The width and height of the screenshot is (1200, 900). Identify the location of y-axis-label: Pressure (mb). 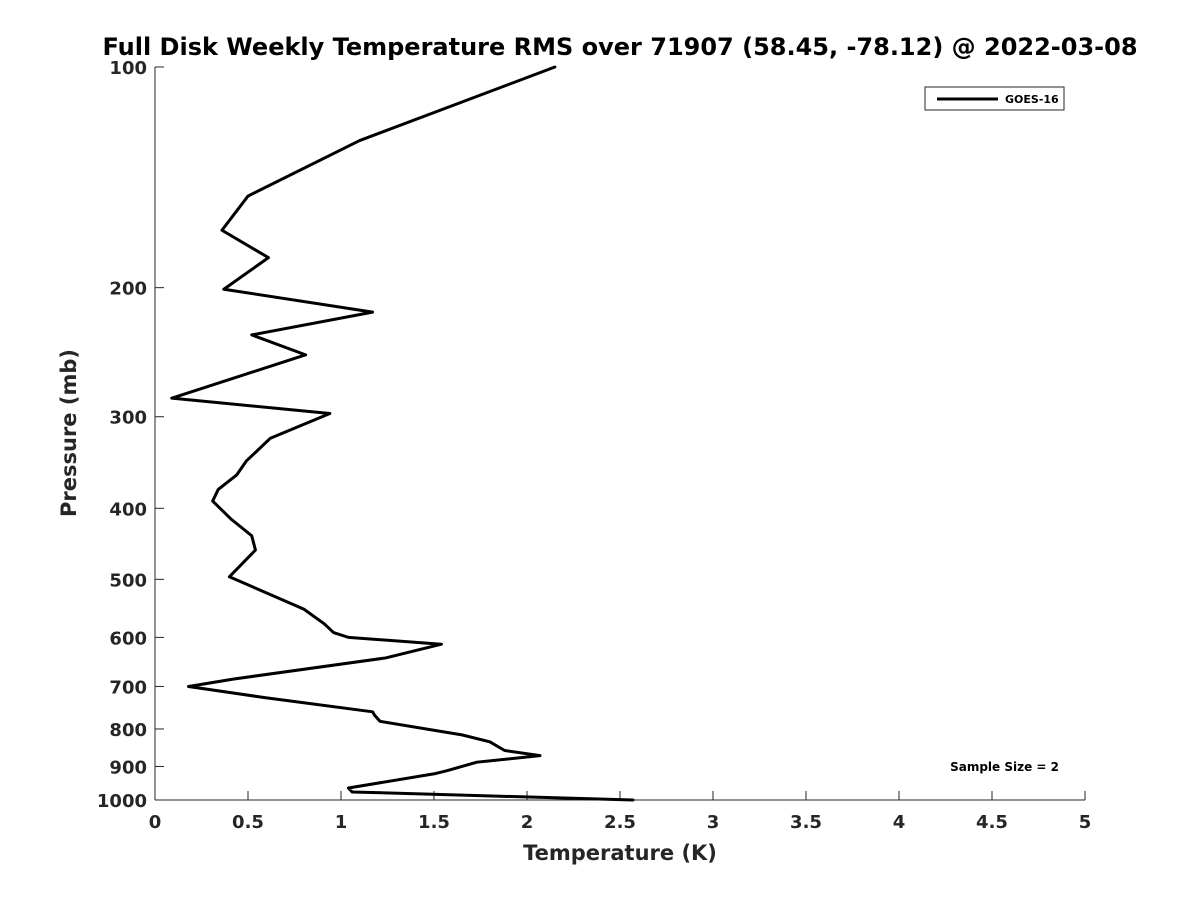
(69, 433).